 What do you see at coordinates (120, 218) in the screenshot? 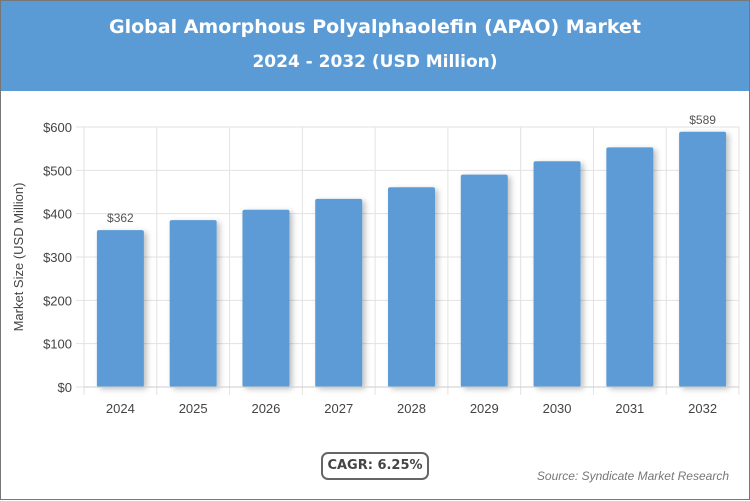
I see `data-label: $362` at bounding box center [120, 218].